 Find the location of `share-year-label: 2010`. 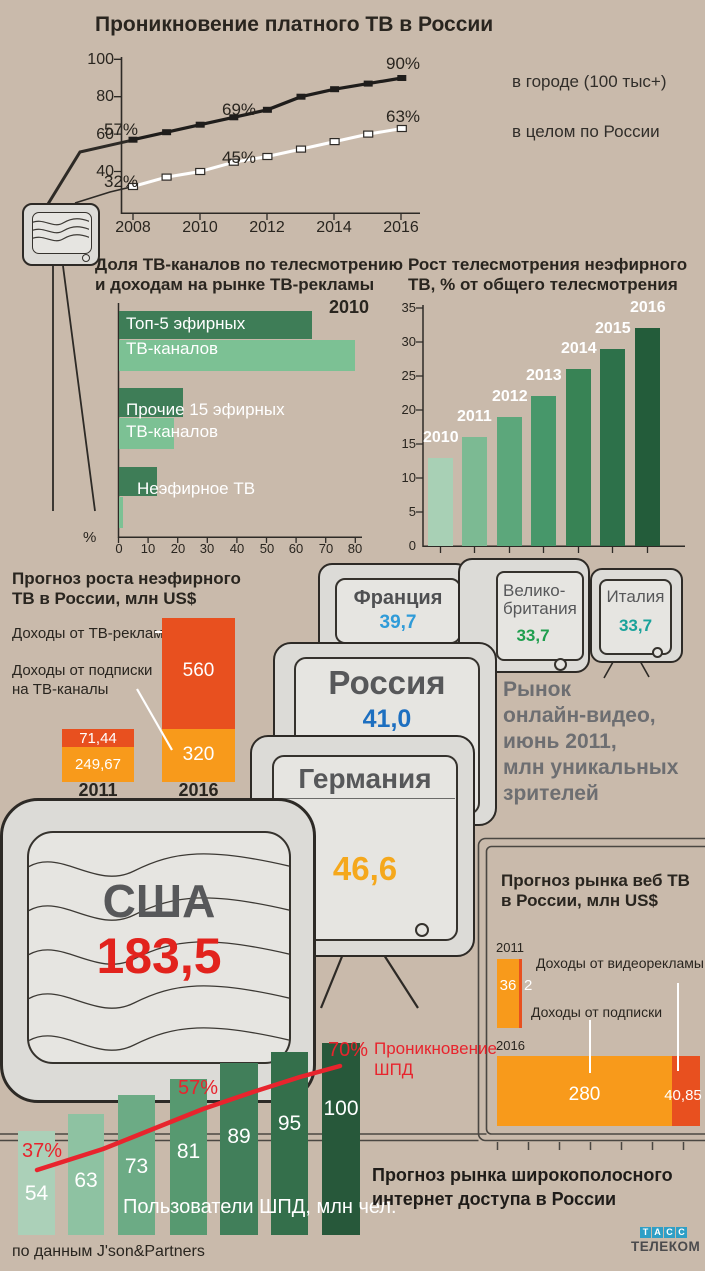

share-year-label: 2010 is located at coordinates (349, 307).